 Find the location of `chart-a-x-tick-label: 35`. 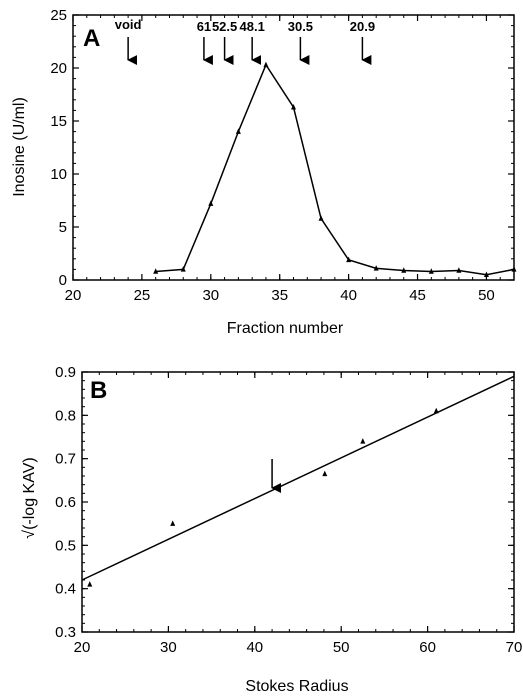

chart-a-x-tick-label: 35 is located at coordinates (279, 295).